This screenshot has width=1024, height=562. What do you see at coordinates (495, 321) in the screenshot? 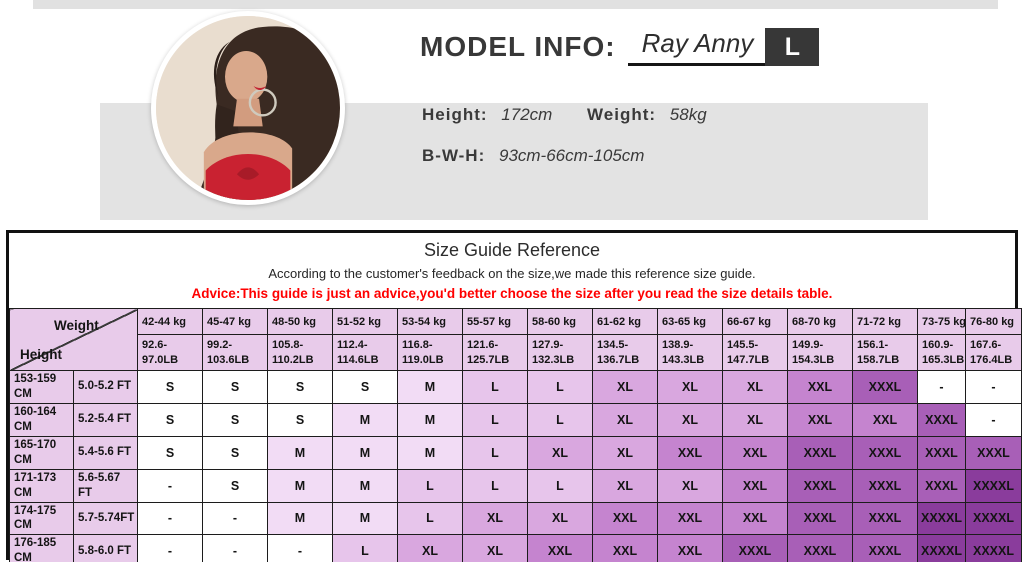
I see `weight-kg-header: 55-57 kg` at bounding box center [495, 321].